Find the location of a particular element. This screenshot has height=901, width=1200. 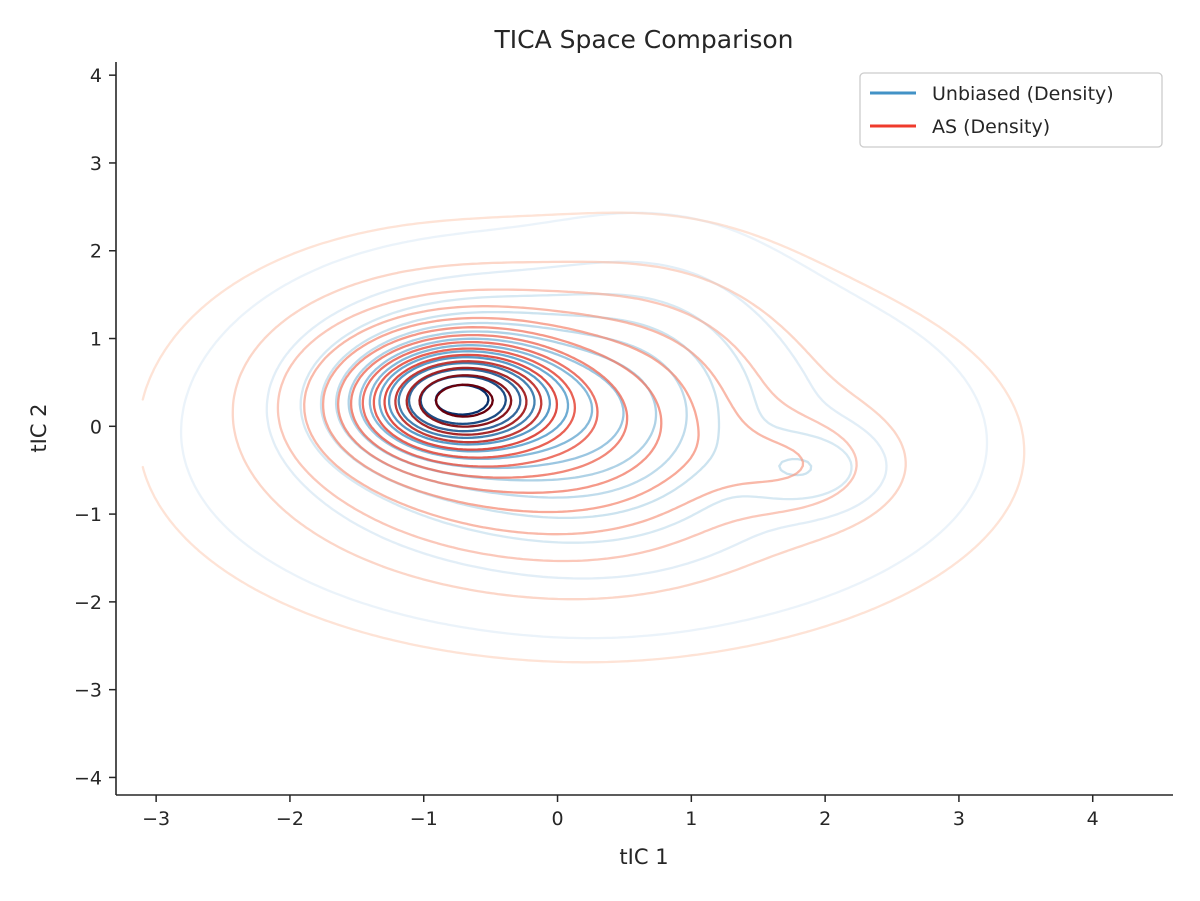

x-axis-ticks: −3 −2 −1 0 1 2 3 4 is located at coordinates (620, 812).